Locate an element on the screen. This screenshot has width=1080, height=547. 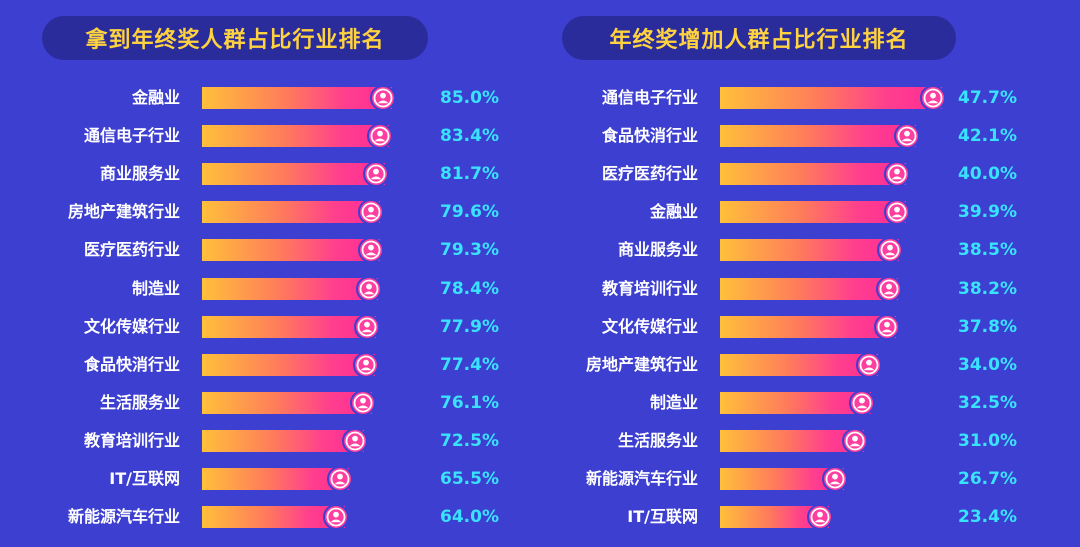
value-label: 47.7% is located at coordinates (987, 98).